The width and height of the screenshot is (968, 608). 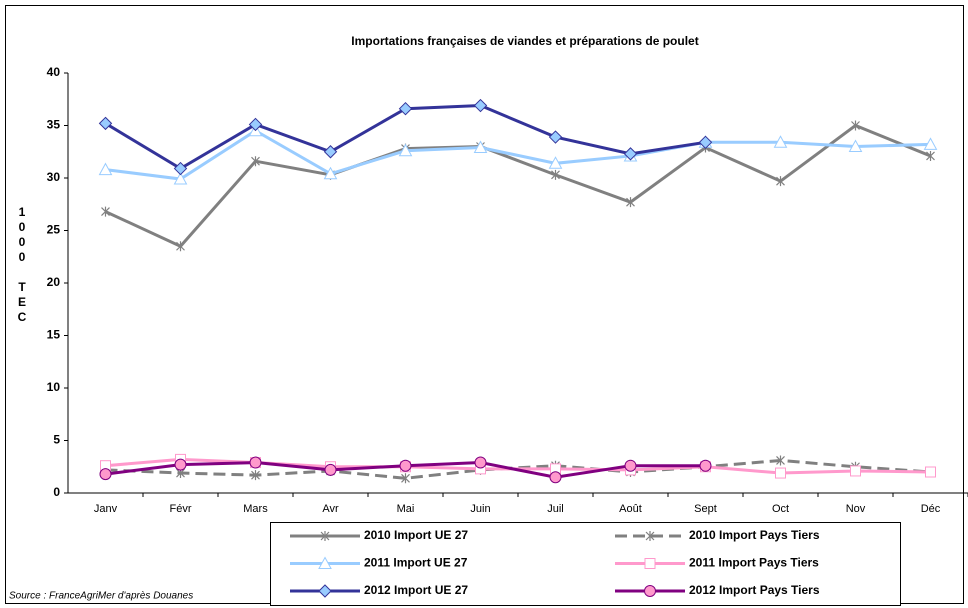 What do you see at coordinates (931, 509) in the screenshot?
I see `x-tick-label: Déc` at bounding box center [931, 509].